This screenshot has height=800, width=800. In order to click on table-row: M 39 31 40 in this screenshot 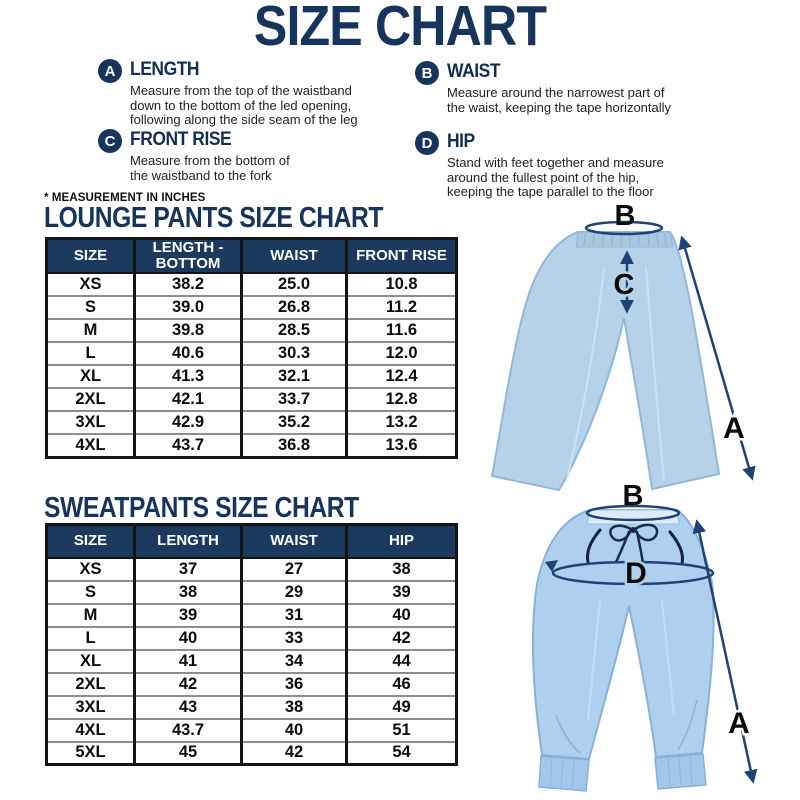, I will do `click(251, 614)`.